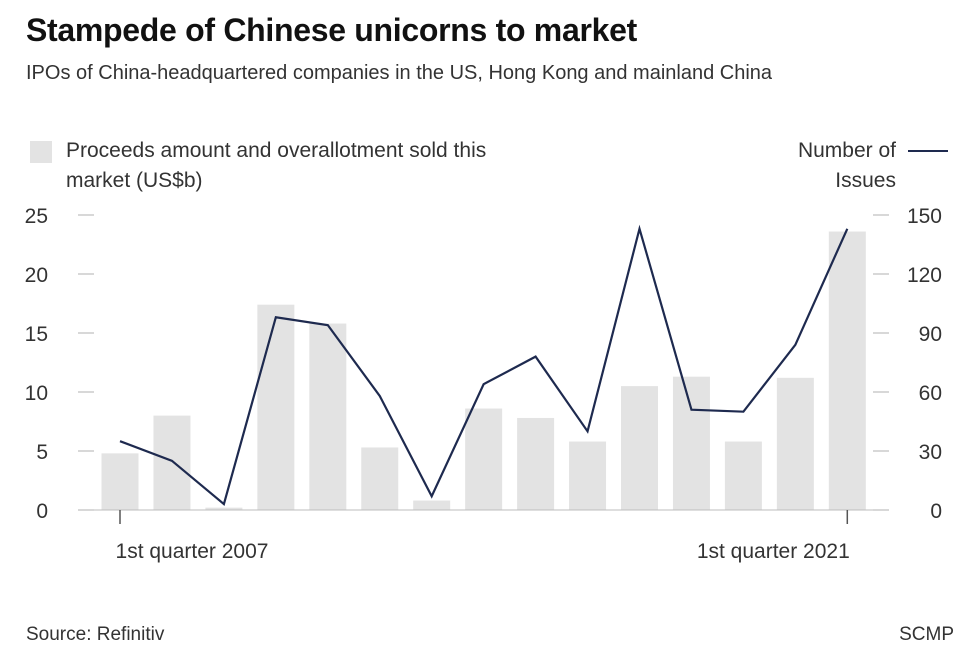 This screenshot has height=663, width=972. Describe the element at coordinates (926, 634) in the screenshot. I see `credit-label: SCMP` at that location.